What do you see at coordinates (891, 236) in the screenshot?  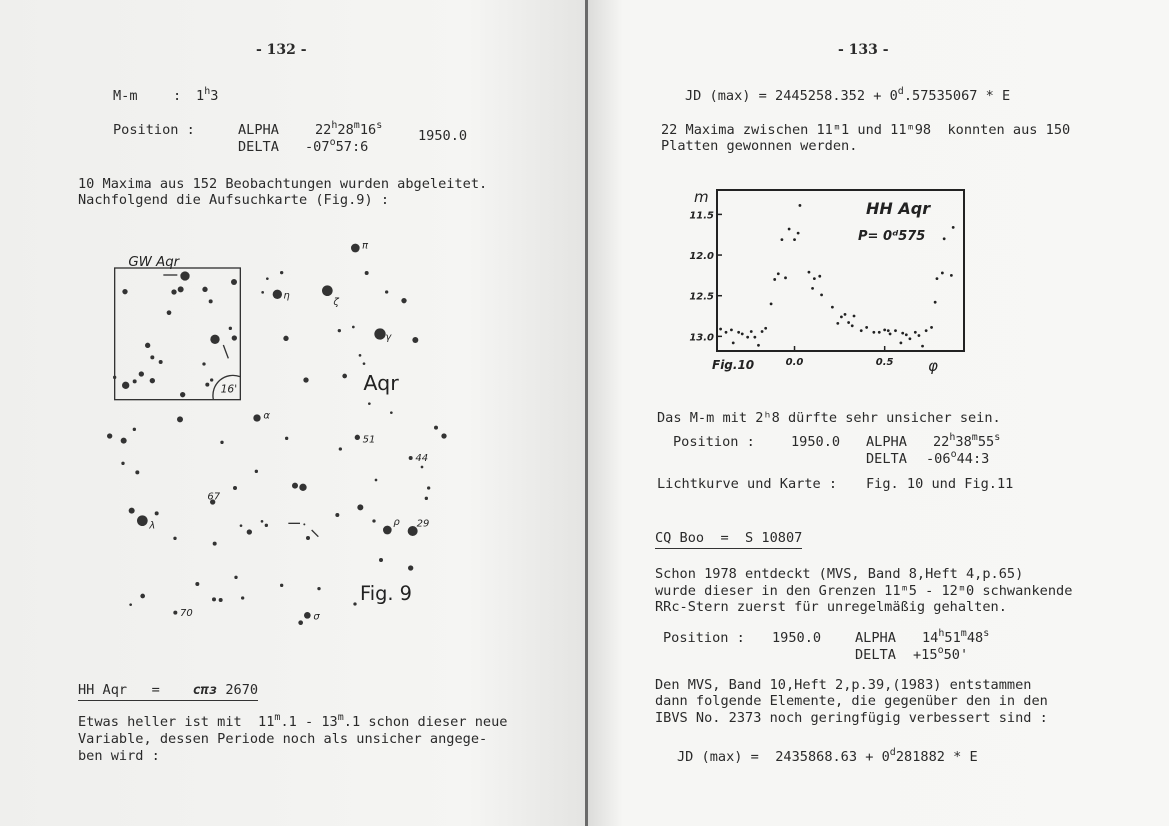 I see `period-annotation: P= 0ᵈ575` at bounding box center [891, 236].